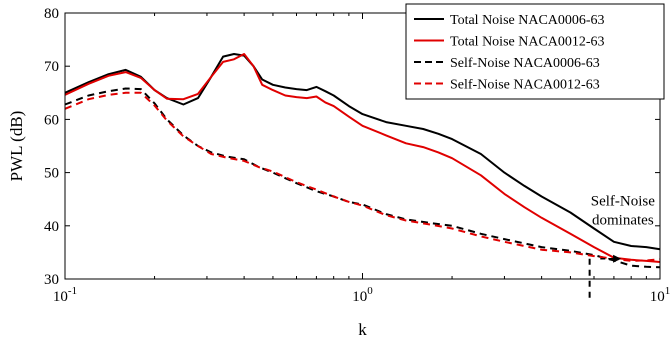 The image size is (670, 341). I want to click on x-tick-label: 10⁰, so click(362, 295).